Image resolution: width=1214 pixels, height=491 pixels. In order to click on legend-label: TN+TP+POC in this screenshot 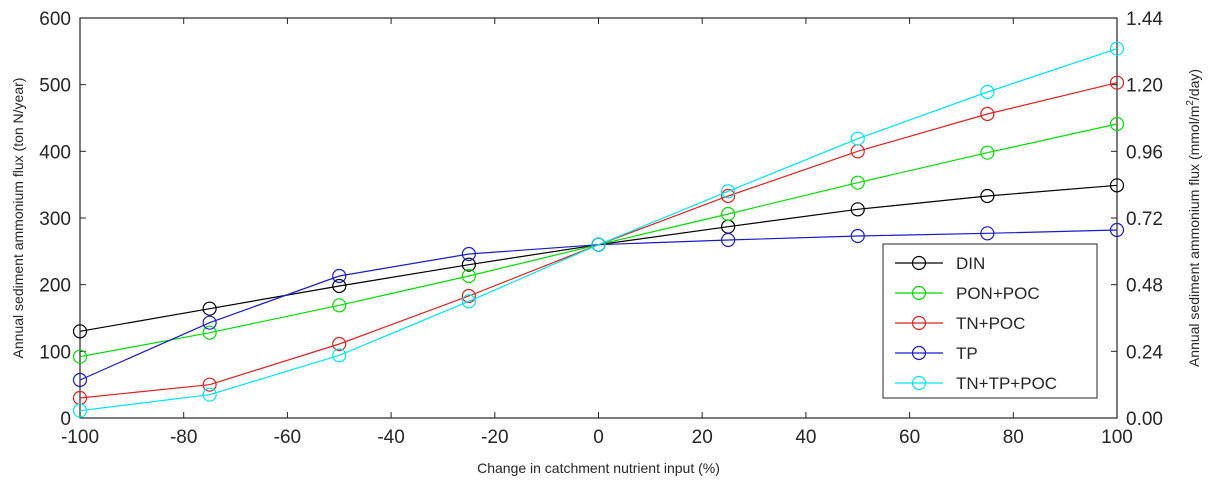, I will do `click(1006, 383)`.